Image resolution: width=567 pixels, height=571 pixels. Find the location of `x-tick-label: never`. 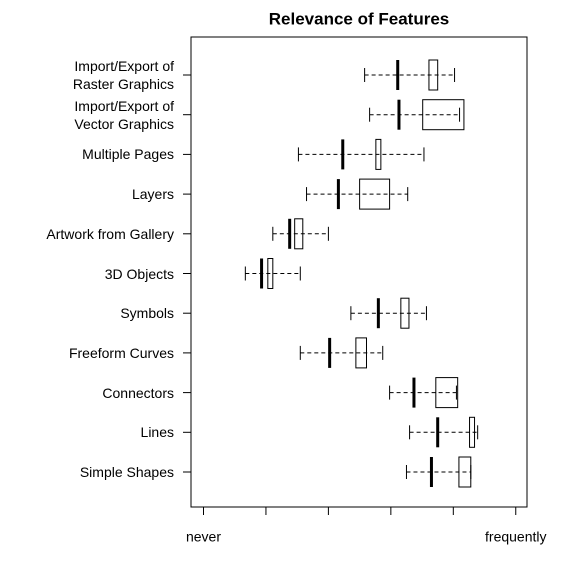

x-tick-label: never is located at coordinates (203, 537).